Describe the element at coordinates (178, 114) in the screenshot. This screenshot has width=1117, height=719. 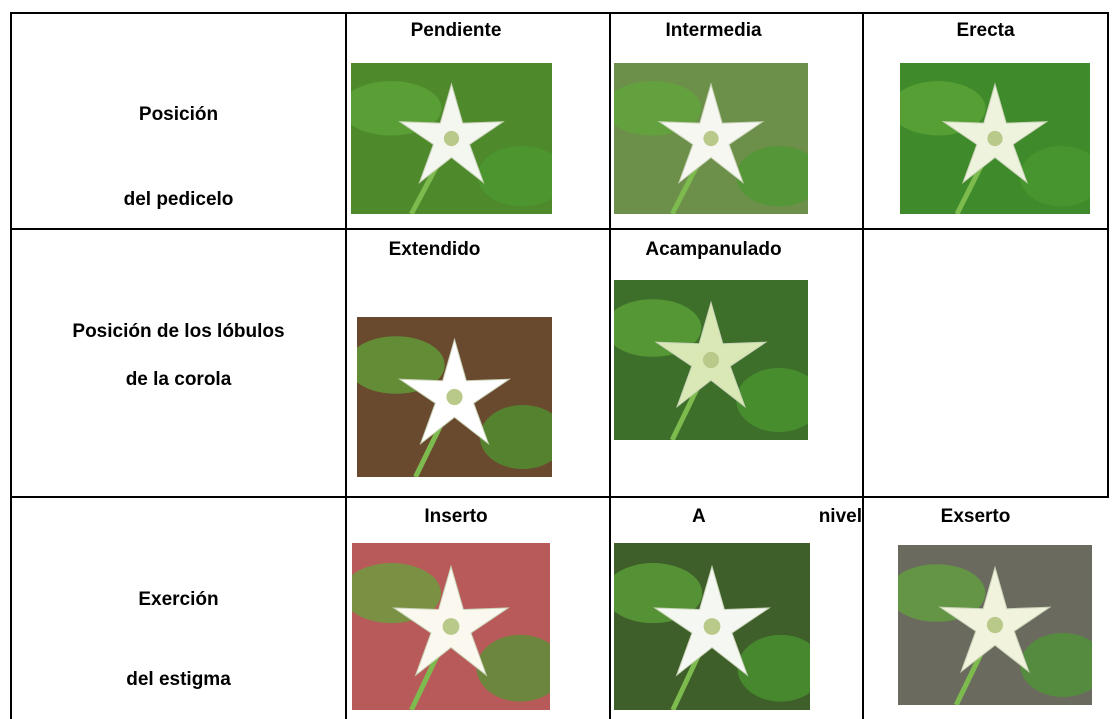
I see `row-label: Posición` at that location.